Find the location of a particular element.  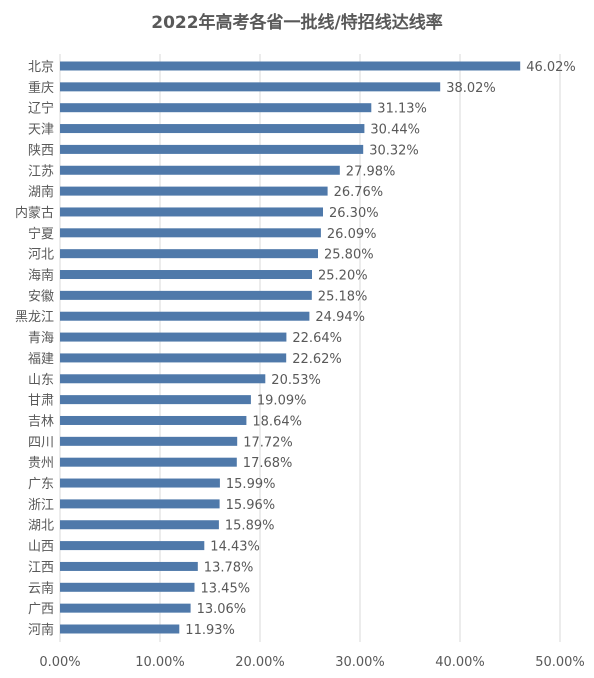

category-label: 江西 is located at coordinates (41, 567).